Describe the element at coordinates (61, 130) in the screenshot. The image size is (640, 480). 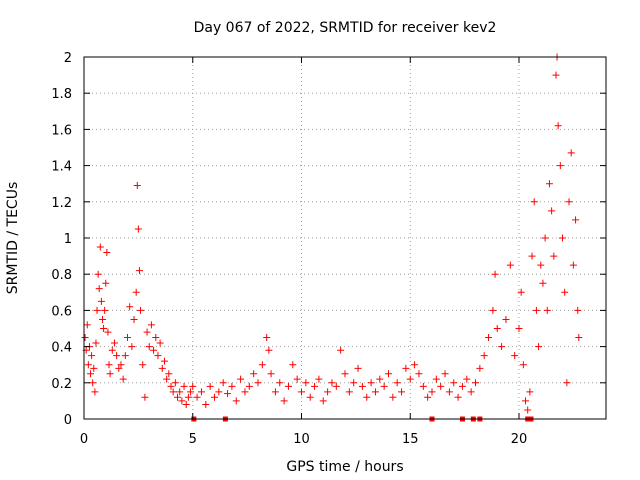
I see `y-tick-label: 1.6` at that location.